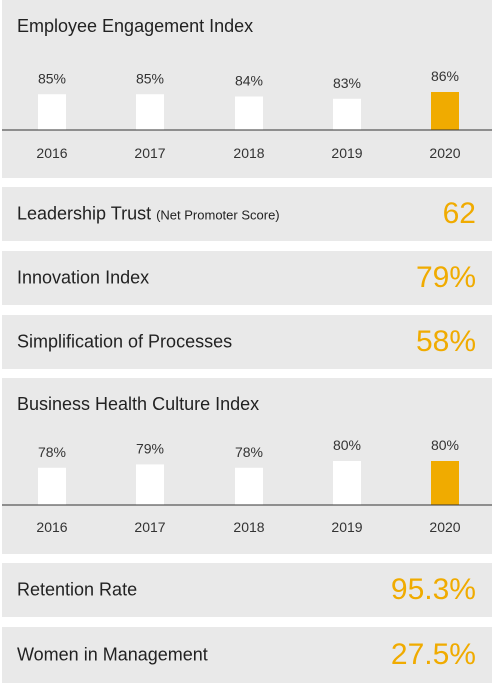  I want to click on data-label-2020: 80%, so click(445, 445).